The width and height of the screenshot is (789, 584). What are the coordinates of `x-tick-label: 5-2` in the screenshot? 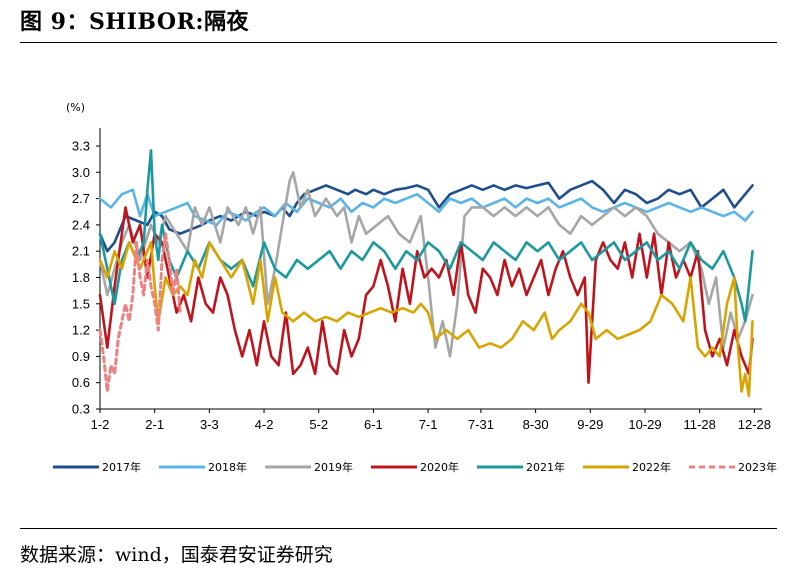 It's located at (318, 424).